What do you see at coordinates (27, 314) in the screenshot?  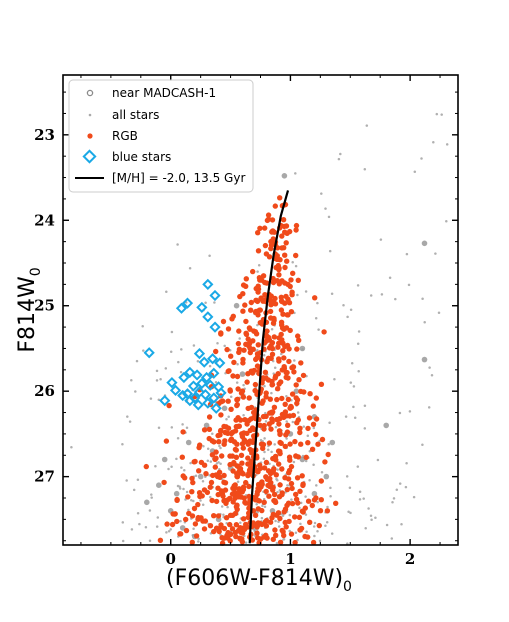 I see `y-axis-title-main: F814W` at bounding box center [27, 314].